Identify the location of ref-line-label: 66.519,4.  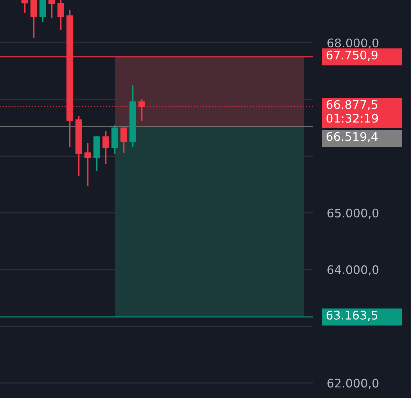
(352, 137).